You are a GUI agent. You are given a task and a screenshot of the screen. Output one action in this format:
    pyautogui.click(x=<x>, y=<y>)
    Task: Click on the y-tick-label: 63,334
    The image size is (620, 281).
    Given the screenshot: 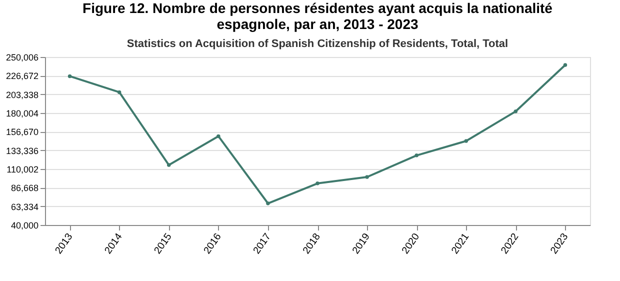 What is the action you would take?
    pyautogui.click(x=24, y=207)
    